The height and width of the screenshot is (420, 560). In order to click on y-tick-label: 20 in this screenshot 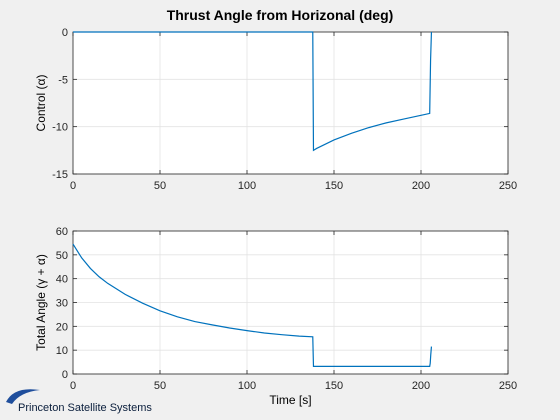, I will do `click(62, 327)`.